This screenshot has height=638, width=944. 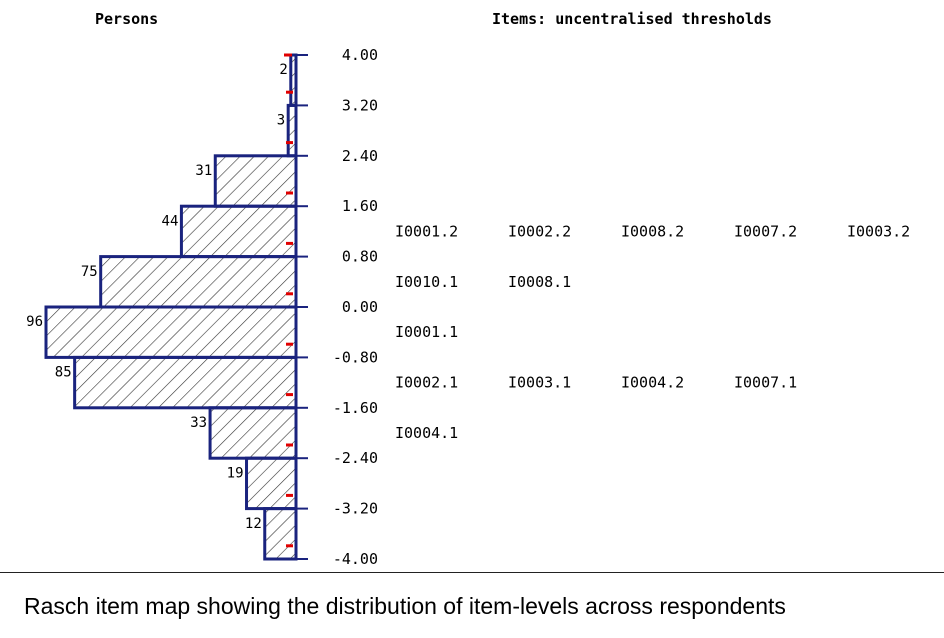 What do you see at coordinates (426, 332) in the screenshot?
I see `item-threshold-label: I0001.1` at bounding box center [426, 332].